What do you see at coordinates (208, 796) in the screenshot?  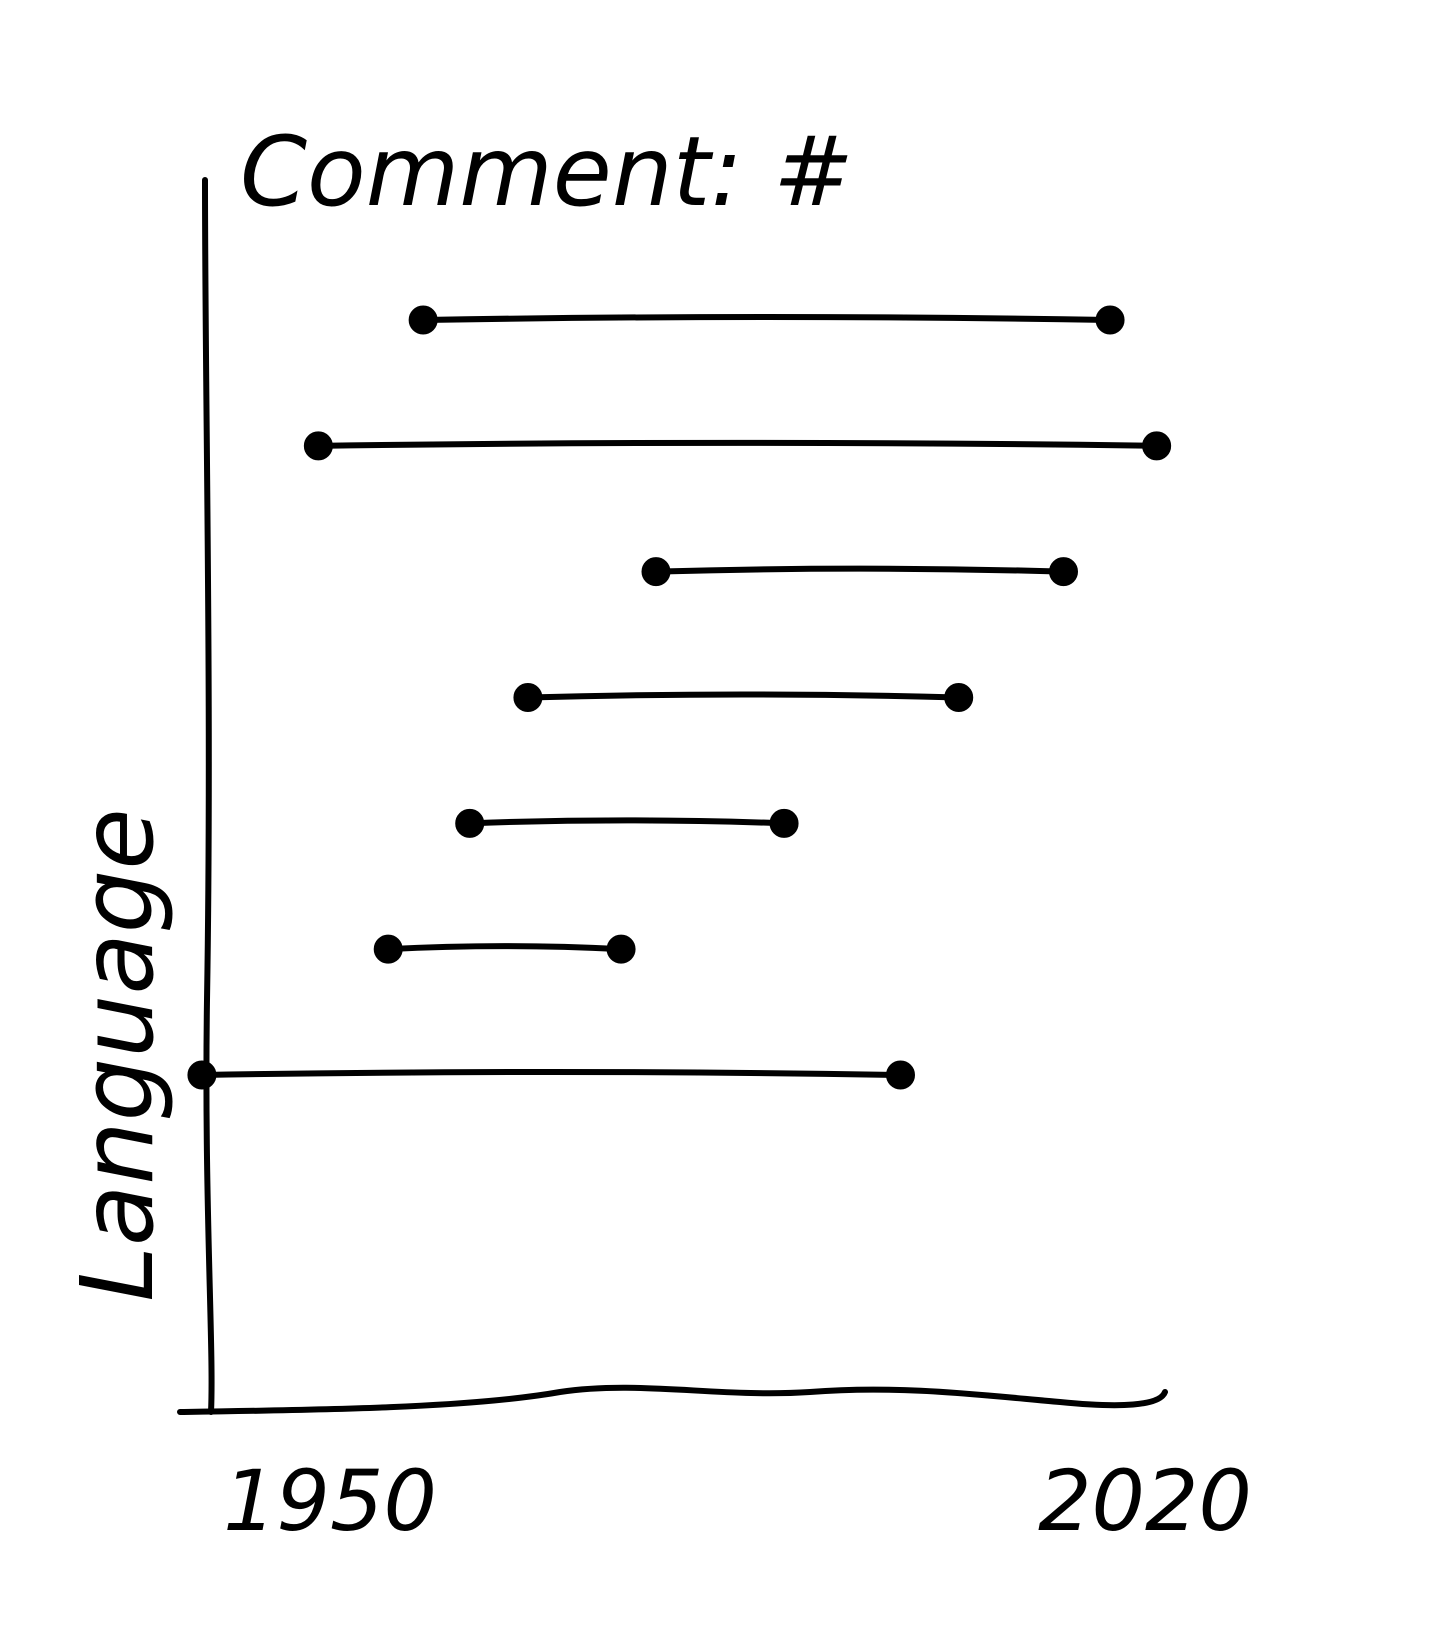 I see `y-axis-line` at bounding box center [208, 796].